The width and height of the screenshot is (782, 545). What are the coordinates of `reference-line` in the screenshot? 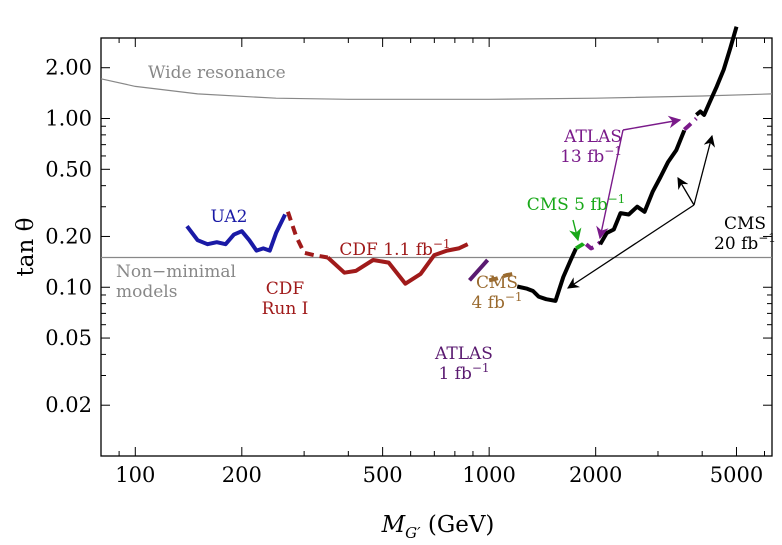 It's located at (436, 89).